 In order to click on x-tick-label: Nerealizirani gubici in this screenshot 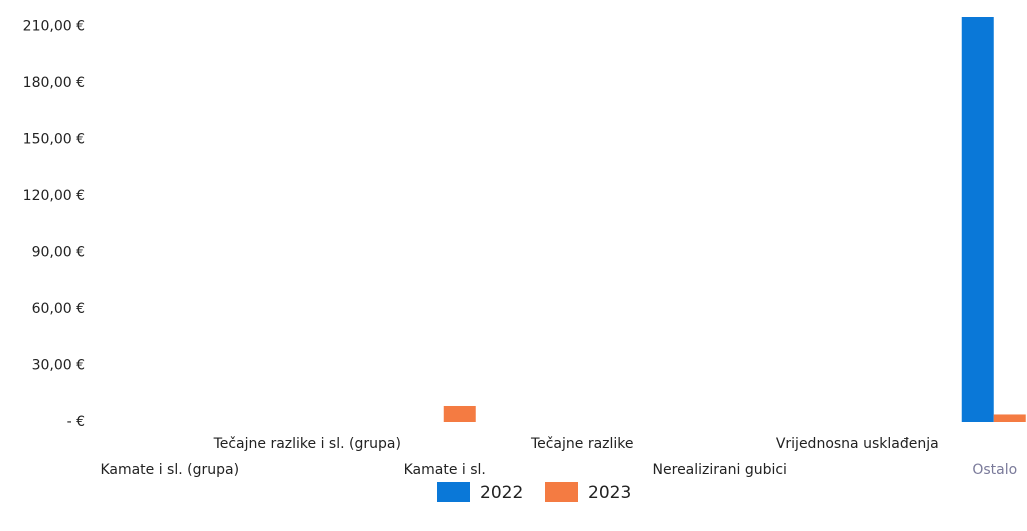, I will do `click(720, 470)`.